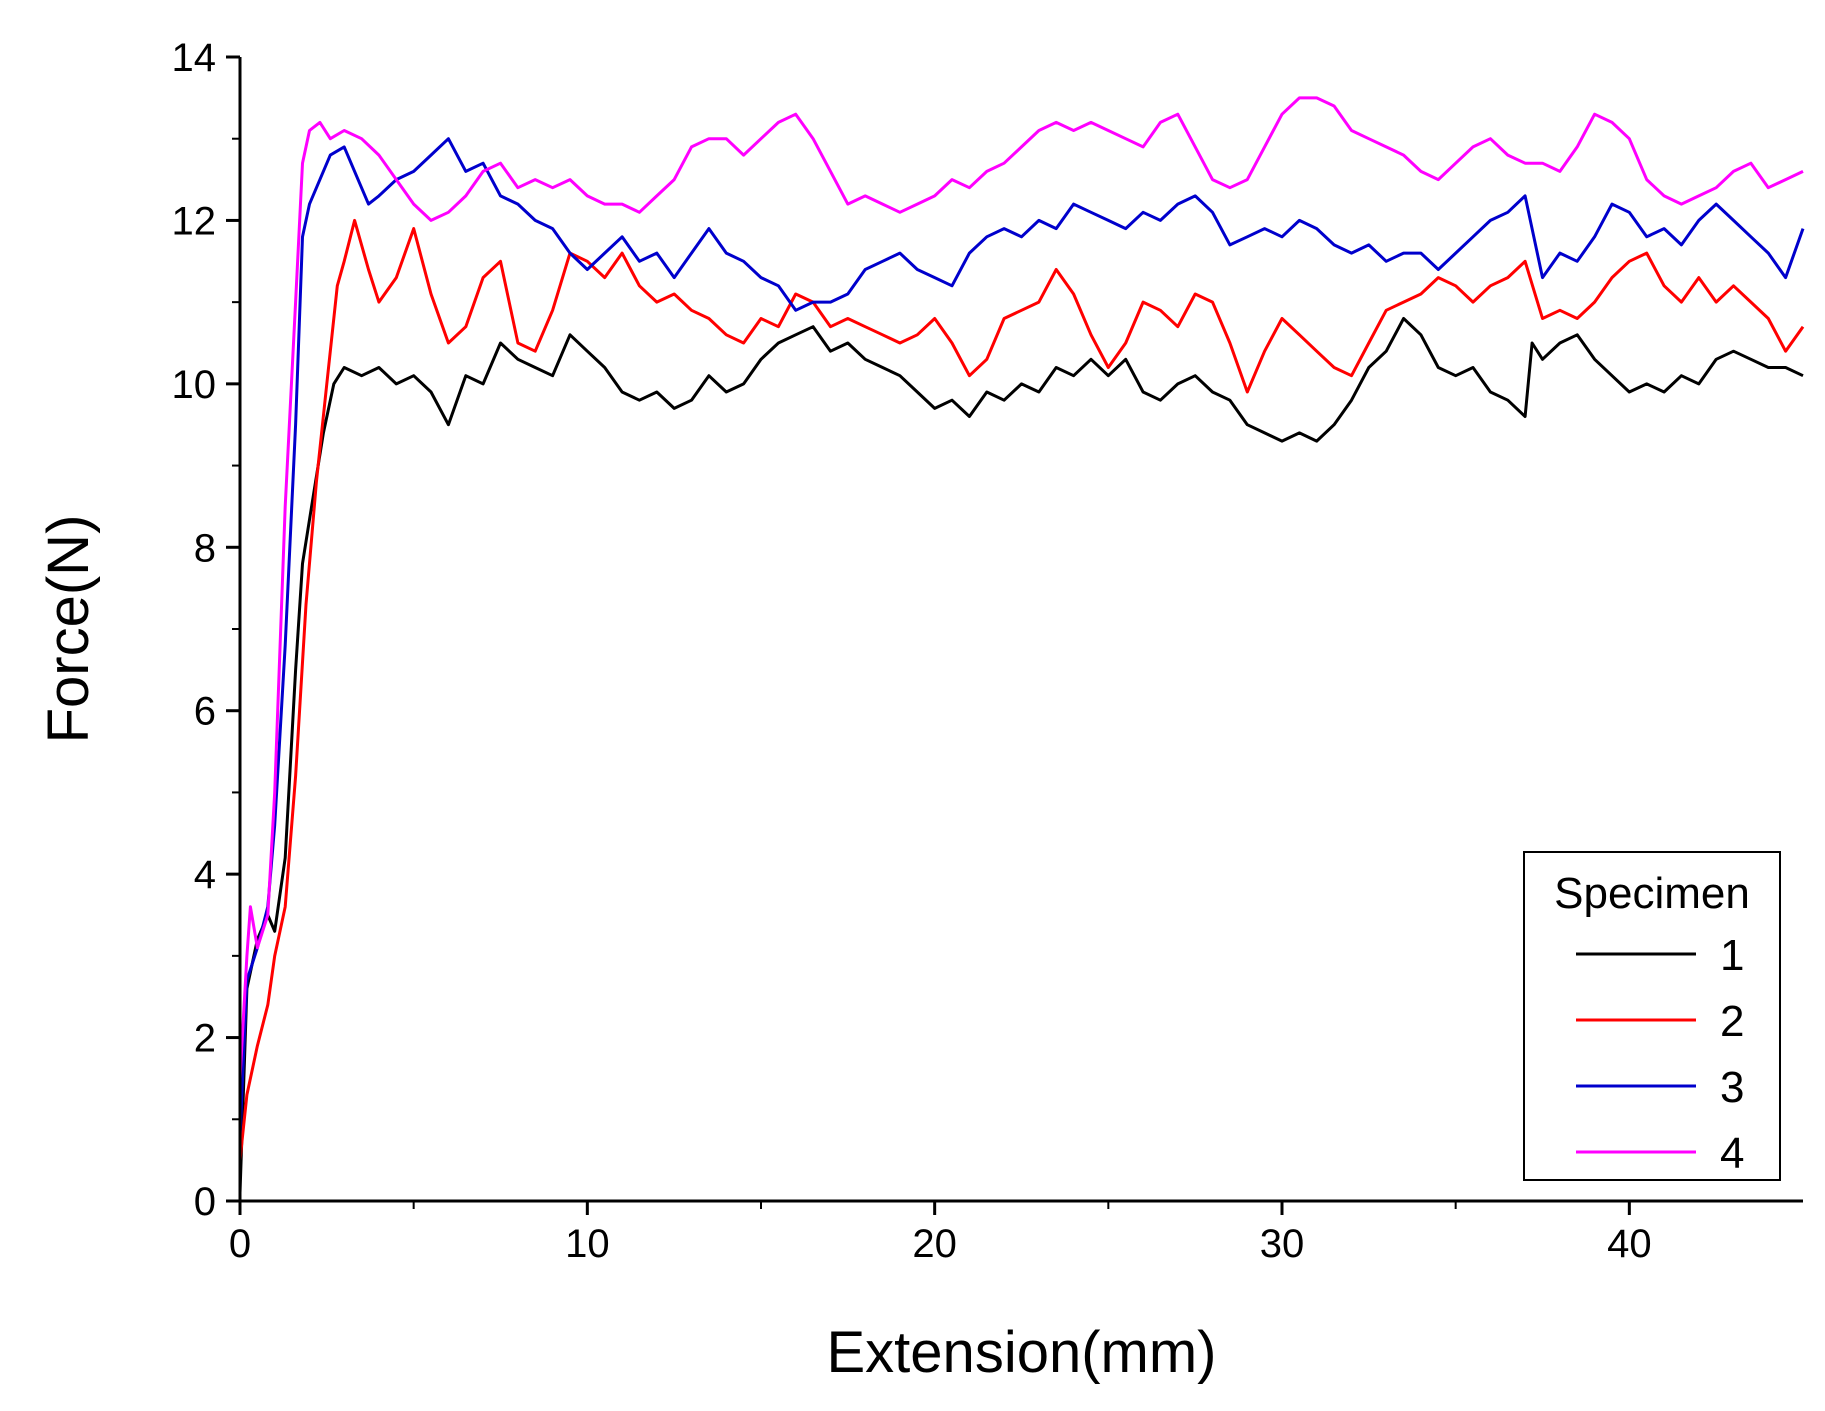 The width and height of the screenshot is (1825, 1411). What do you see at coordinates (1022, 1352) in the screenshot?
I see `x-axis-title: Extension(mm)` at bounding box center [1022, 1352].